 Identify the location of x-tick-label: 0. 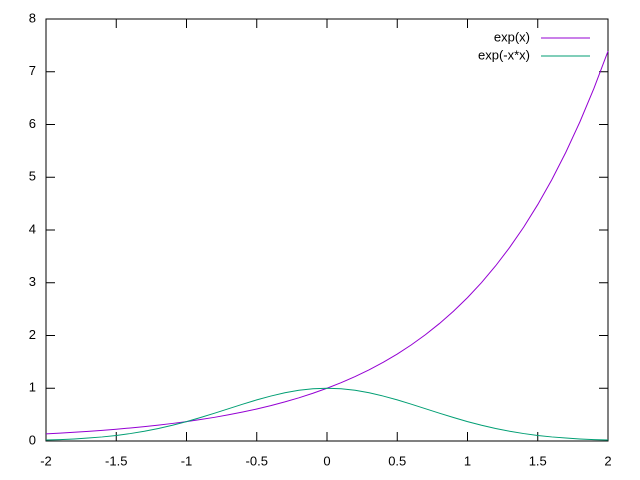
(326, 460).